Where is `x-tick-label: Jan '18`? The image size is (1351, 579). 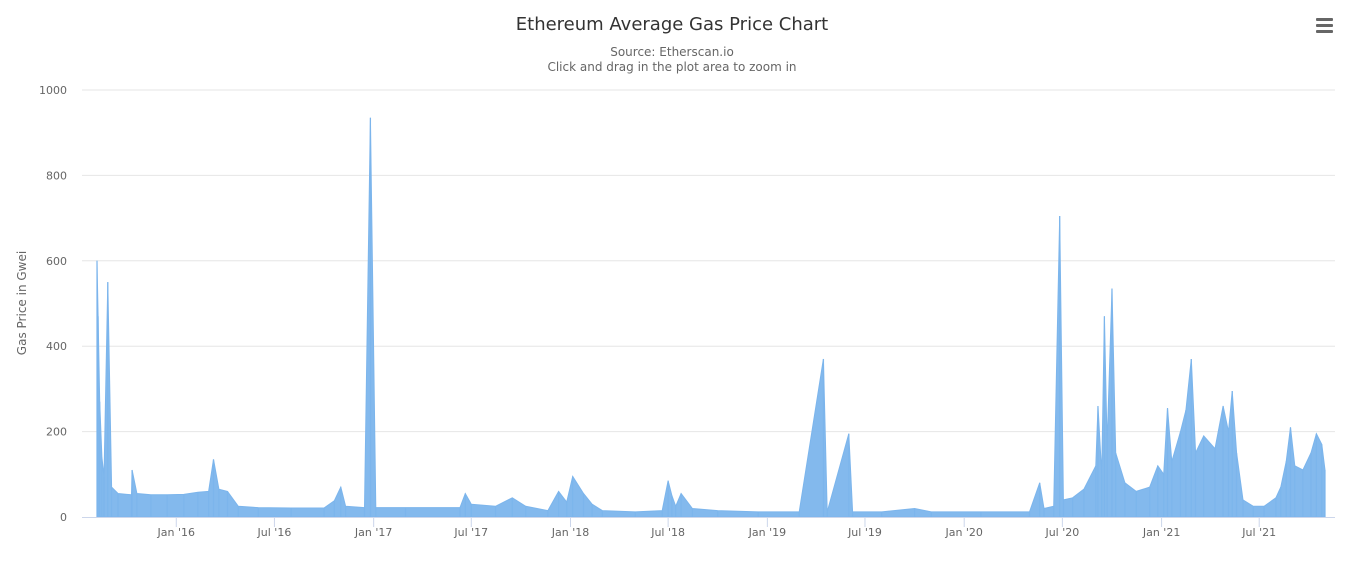
x-tick-label: Jan '18 is located at coordinates (570, 532).